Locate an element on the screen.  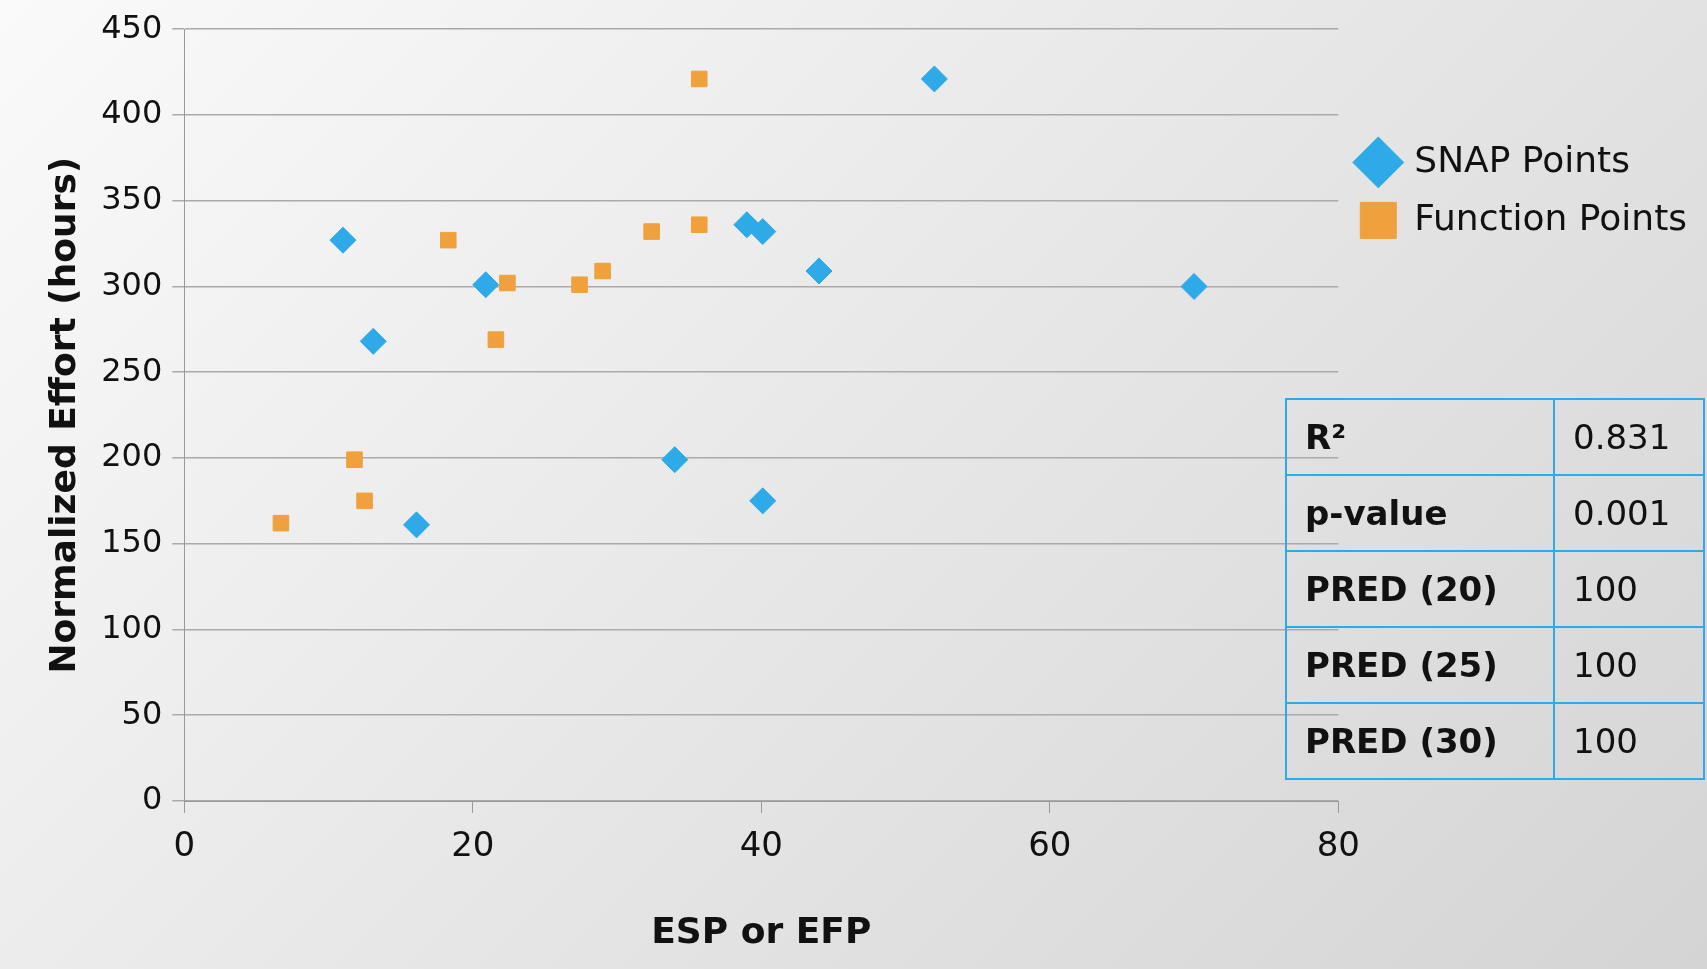
text: 0.001 is located at coordinates (1629, 513).